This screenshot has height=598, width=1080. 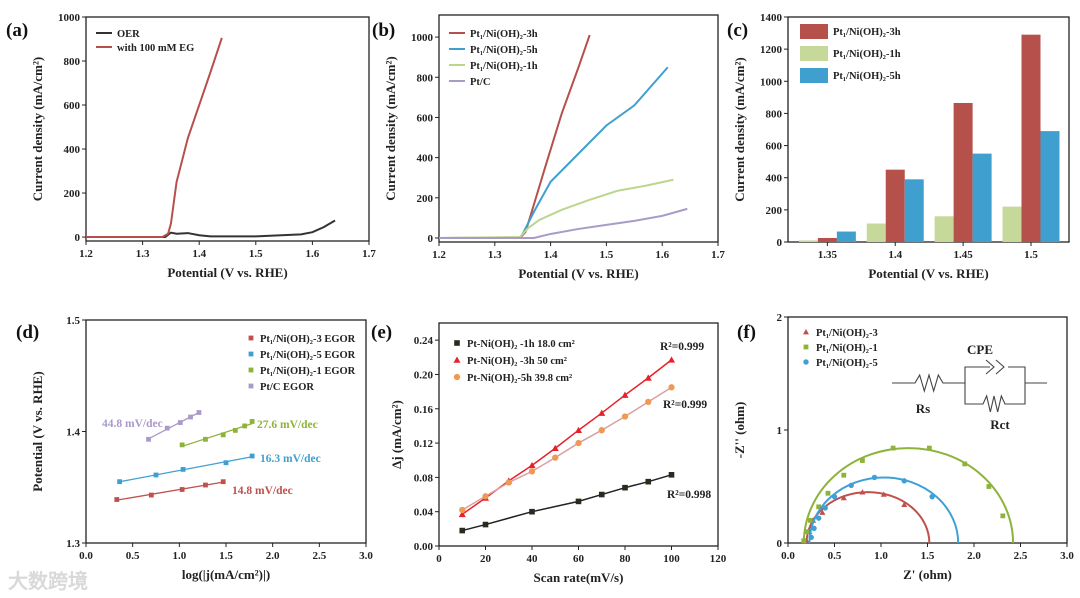 What do you see at coordinates (308, 339) in the screenshot?
I see `legend-label: Pt₁/Ni(OH)₂-3 EGOR` at bounding box center [308, 339].